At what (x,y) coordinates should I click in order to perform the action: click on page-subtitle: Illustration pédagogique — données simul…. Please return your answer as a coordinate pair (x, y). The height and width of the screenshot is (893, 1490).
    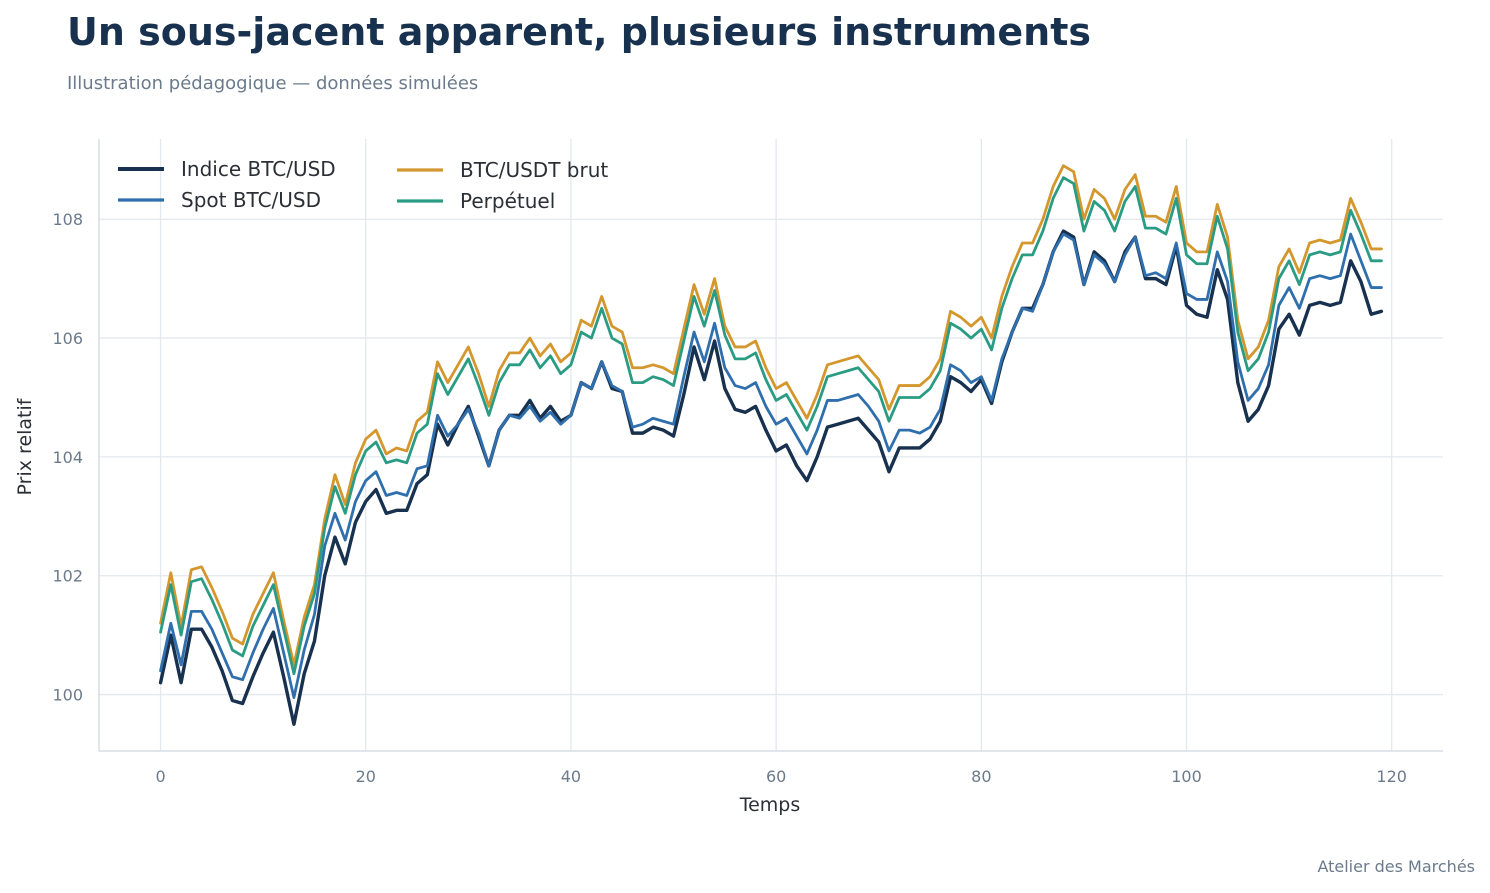
    Looking at the image, I should click on (273, 83).